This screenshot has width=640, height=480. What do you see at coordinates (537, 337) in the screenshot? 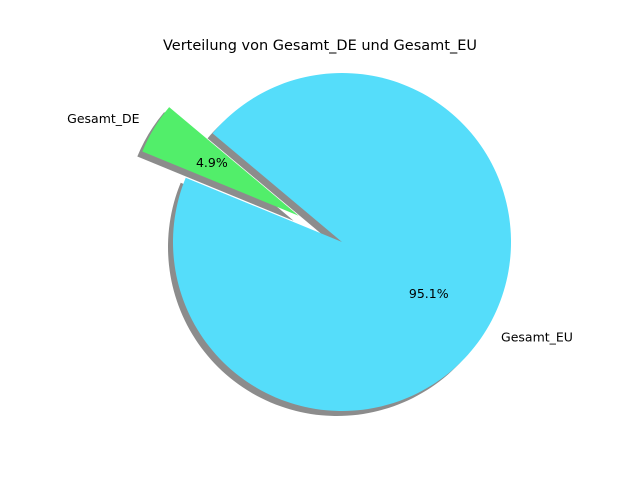
I see `slice-label-gesamt-eu: Gesamt_EU` at bounding box center [537, 337].